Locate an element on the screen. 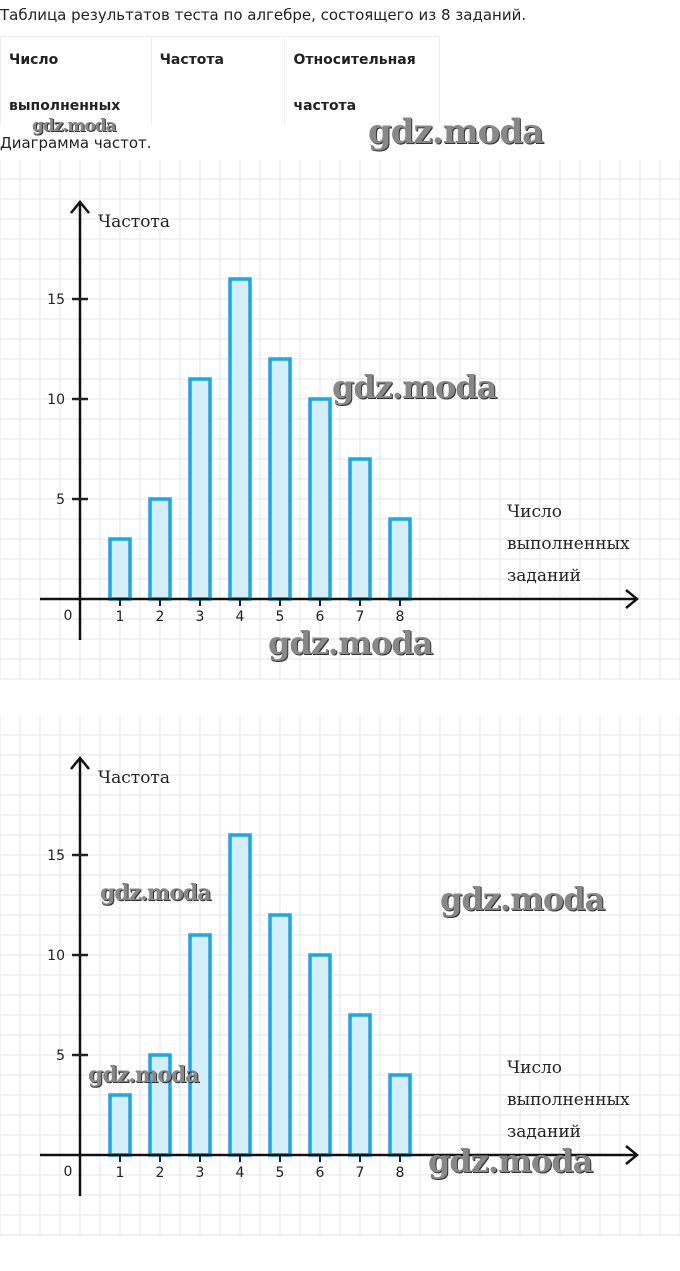 The width and height of the screenshot is (680, 1271). header-frequency: Частота is located at coordinates (218, 80).